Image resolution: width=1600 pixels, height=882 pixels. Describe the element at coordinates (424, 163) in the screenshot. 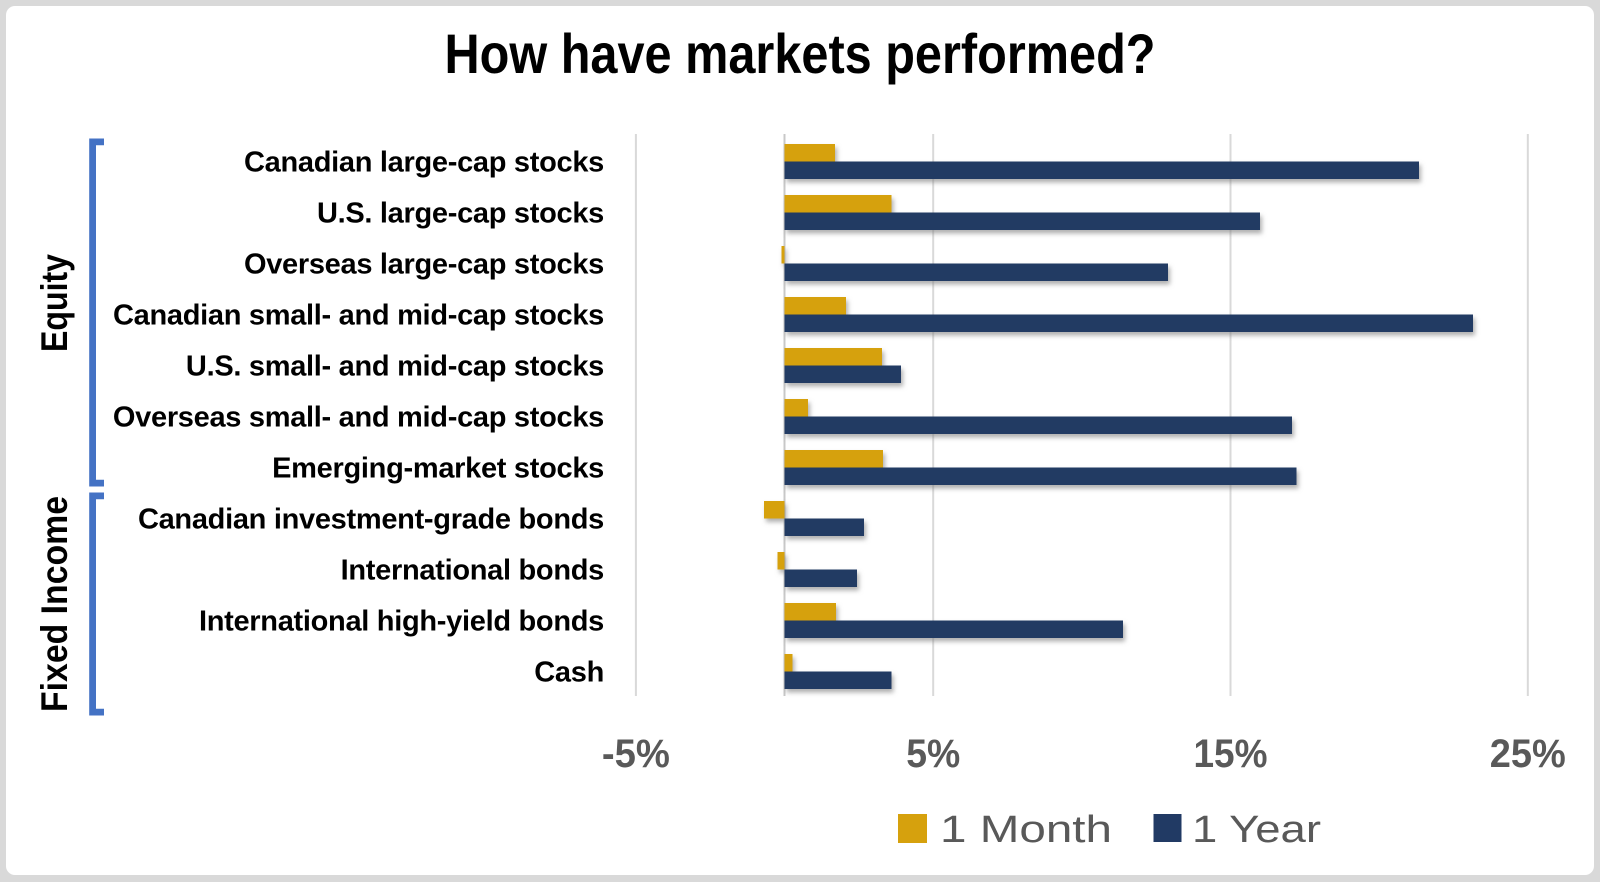

I see `svg-text: Canadian large-cap stocks` at that location.